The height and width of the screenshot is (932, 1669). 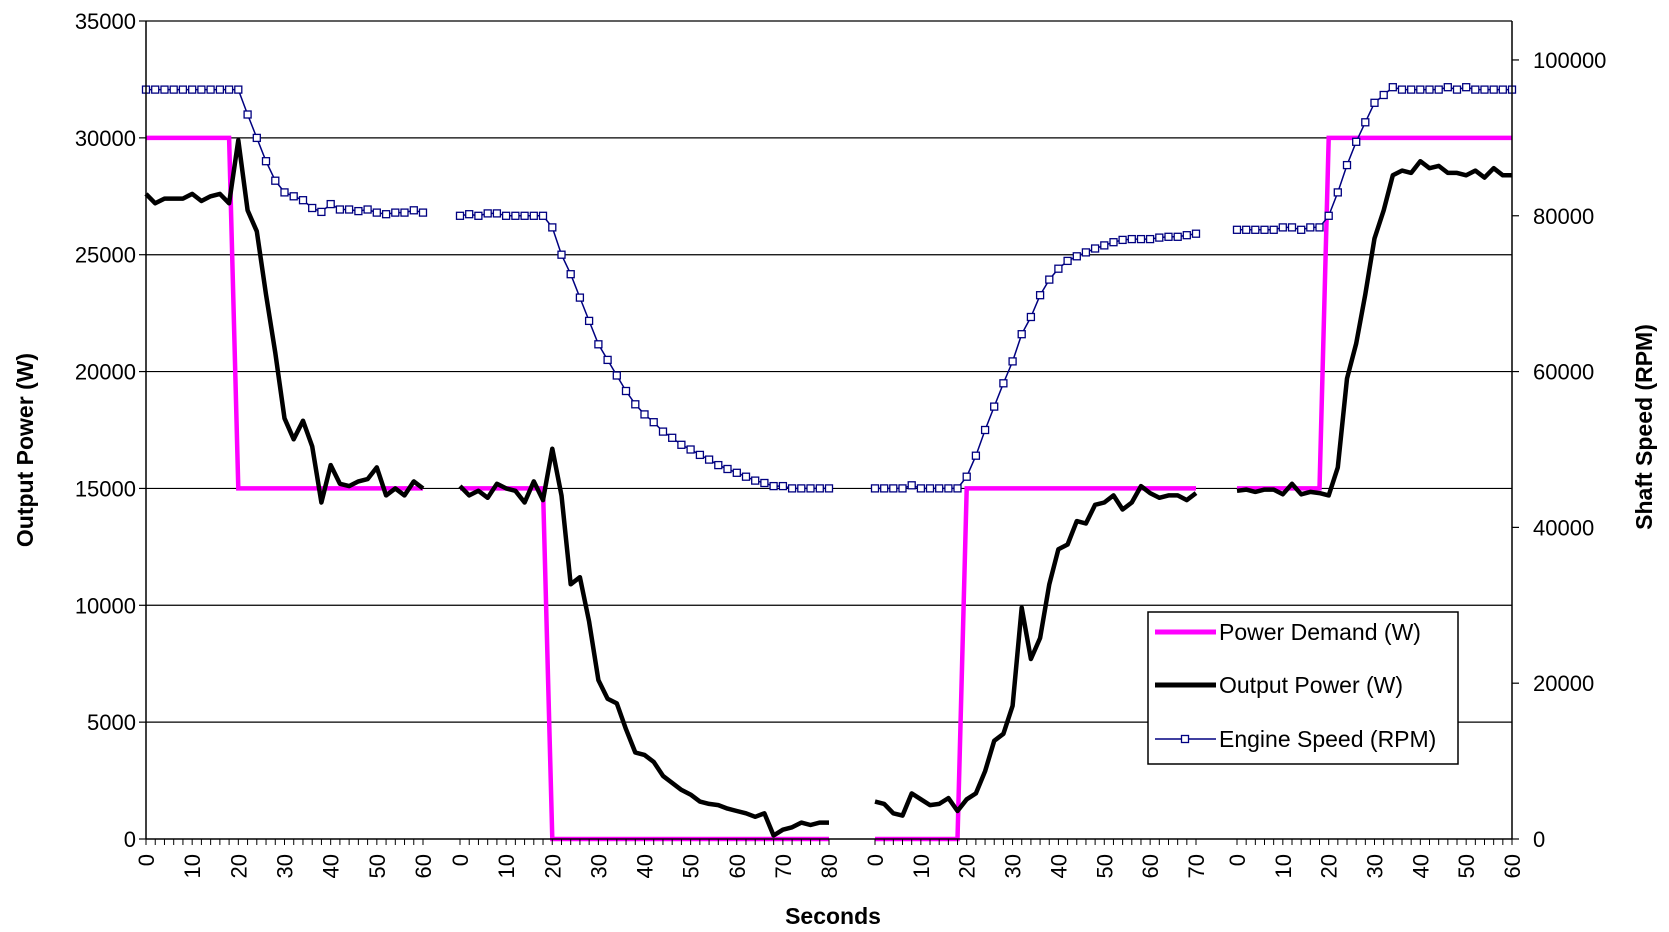 What do you see at coordinates (105, 372) in the screenshot?
I see `left-y-tick-label: 20000` at bounding box center [105, 372].